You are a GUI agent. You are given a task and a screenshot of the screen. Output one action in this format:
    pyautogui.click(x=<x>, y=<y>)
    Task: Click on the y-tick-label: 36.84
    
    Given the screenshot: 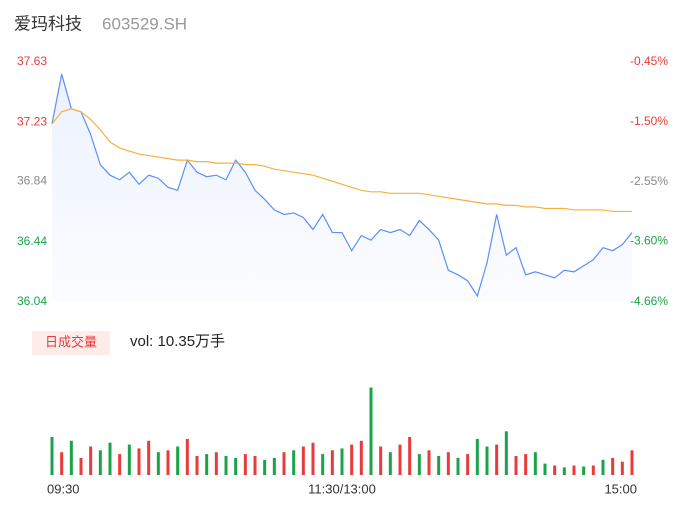 What is the action you would take?
    pyautogui.click(x=32, y=180)
    